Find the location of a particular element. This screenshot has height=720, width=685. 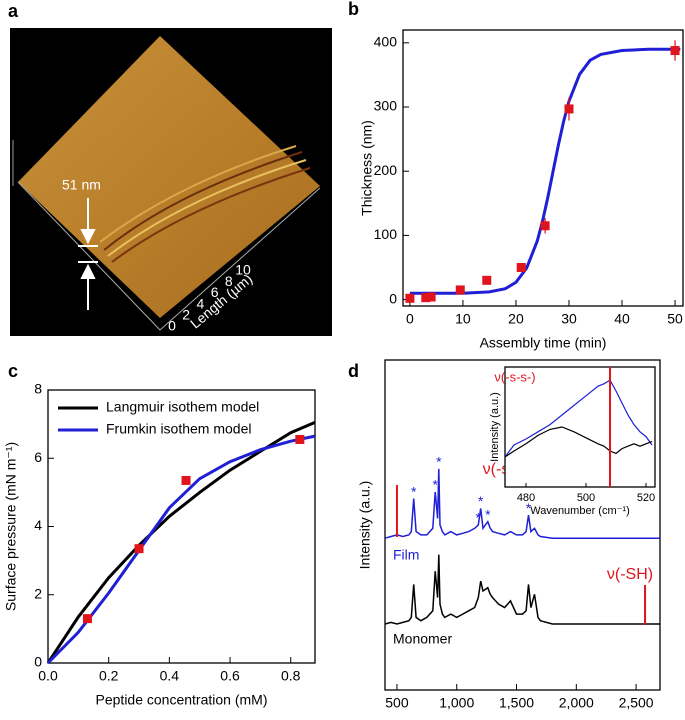

x-tick-label: 30 is located at coordinates (569, 319).